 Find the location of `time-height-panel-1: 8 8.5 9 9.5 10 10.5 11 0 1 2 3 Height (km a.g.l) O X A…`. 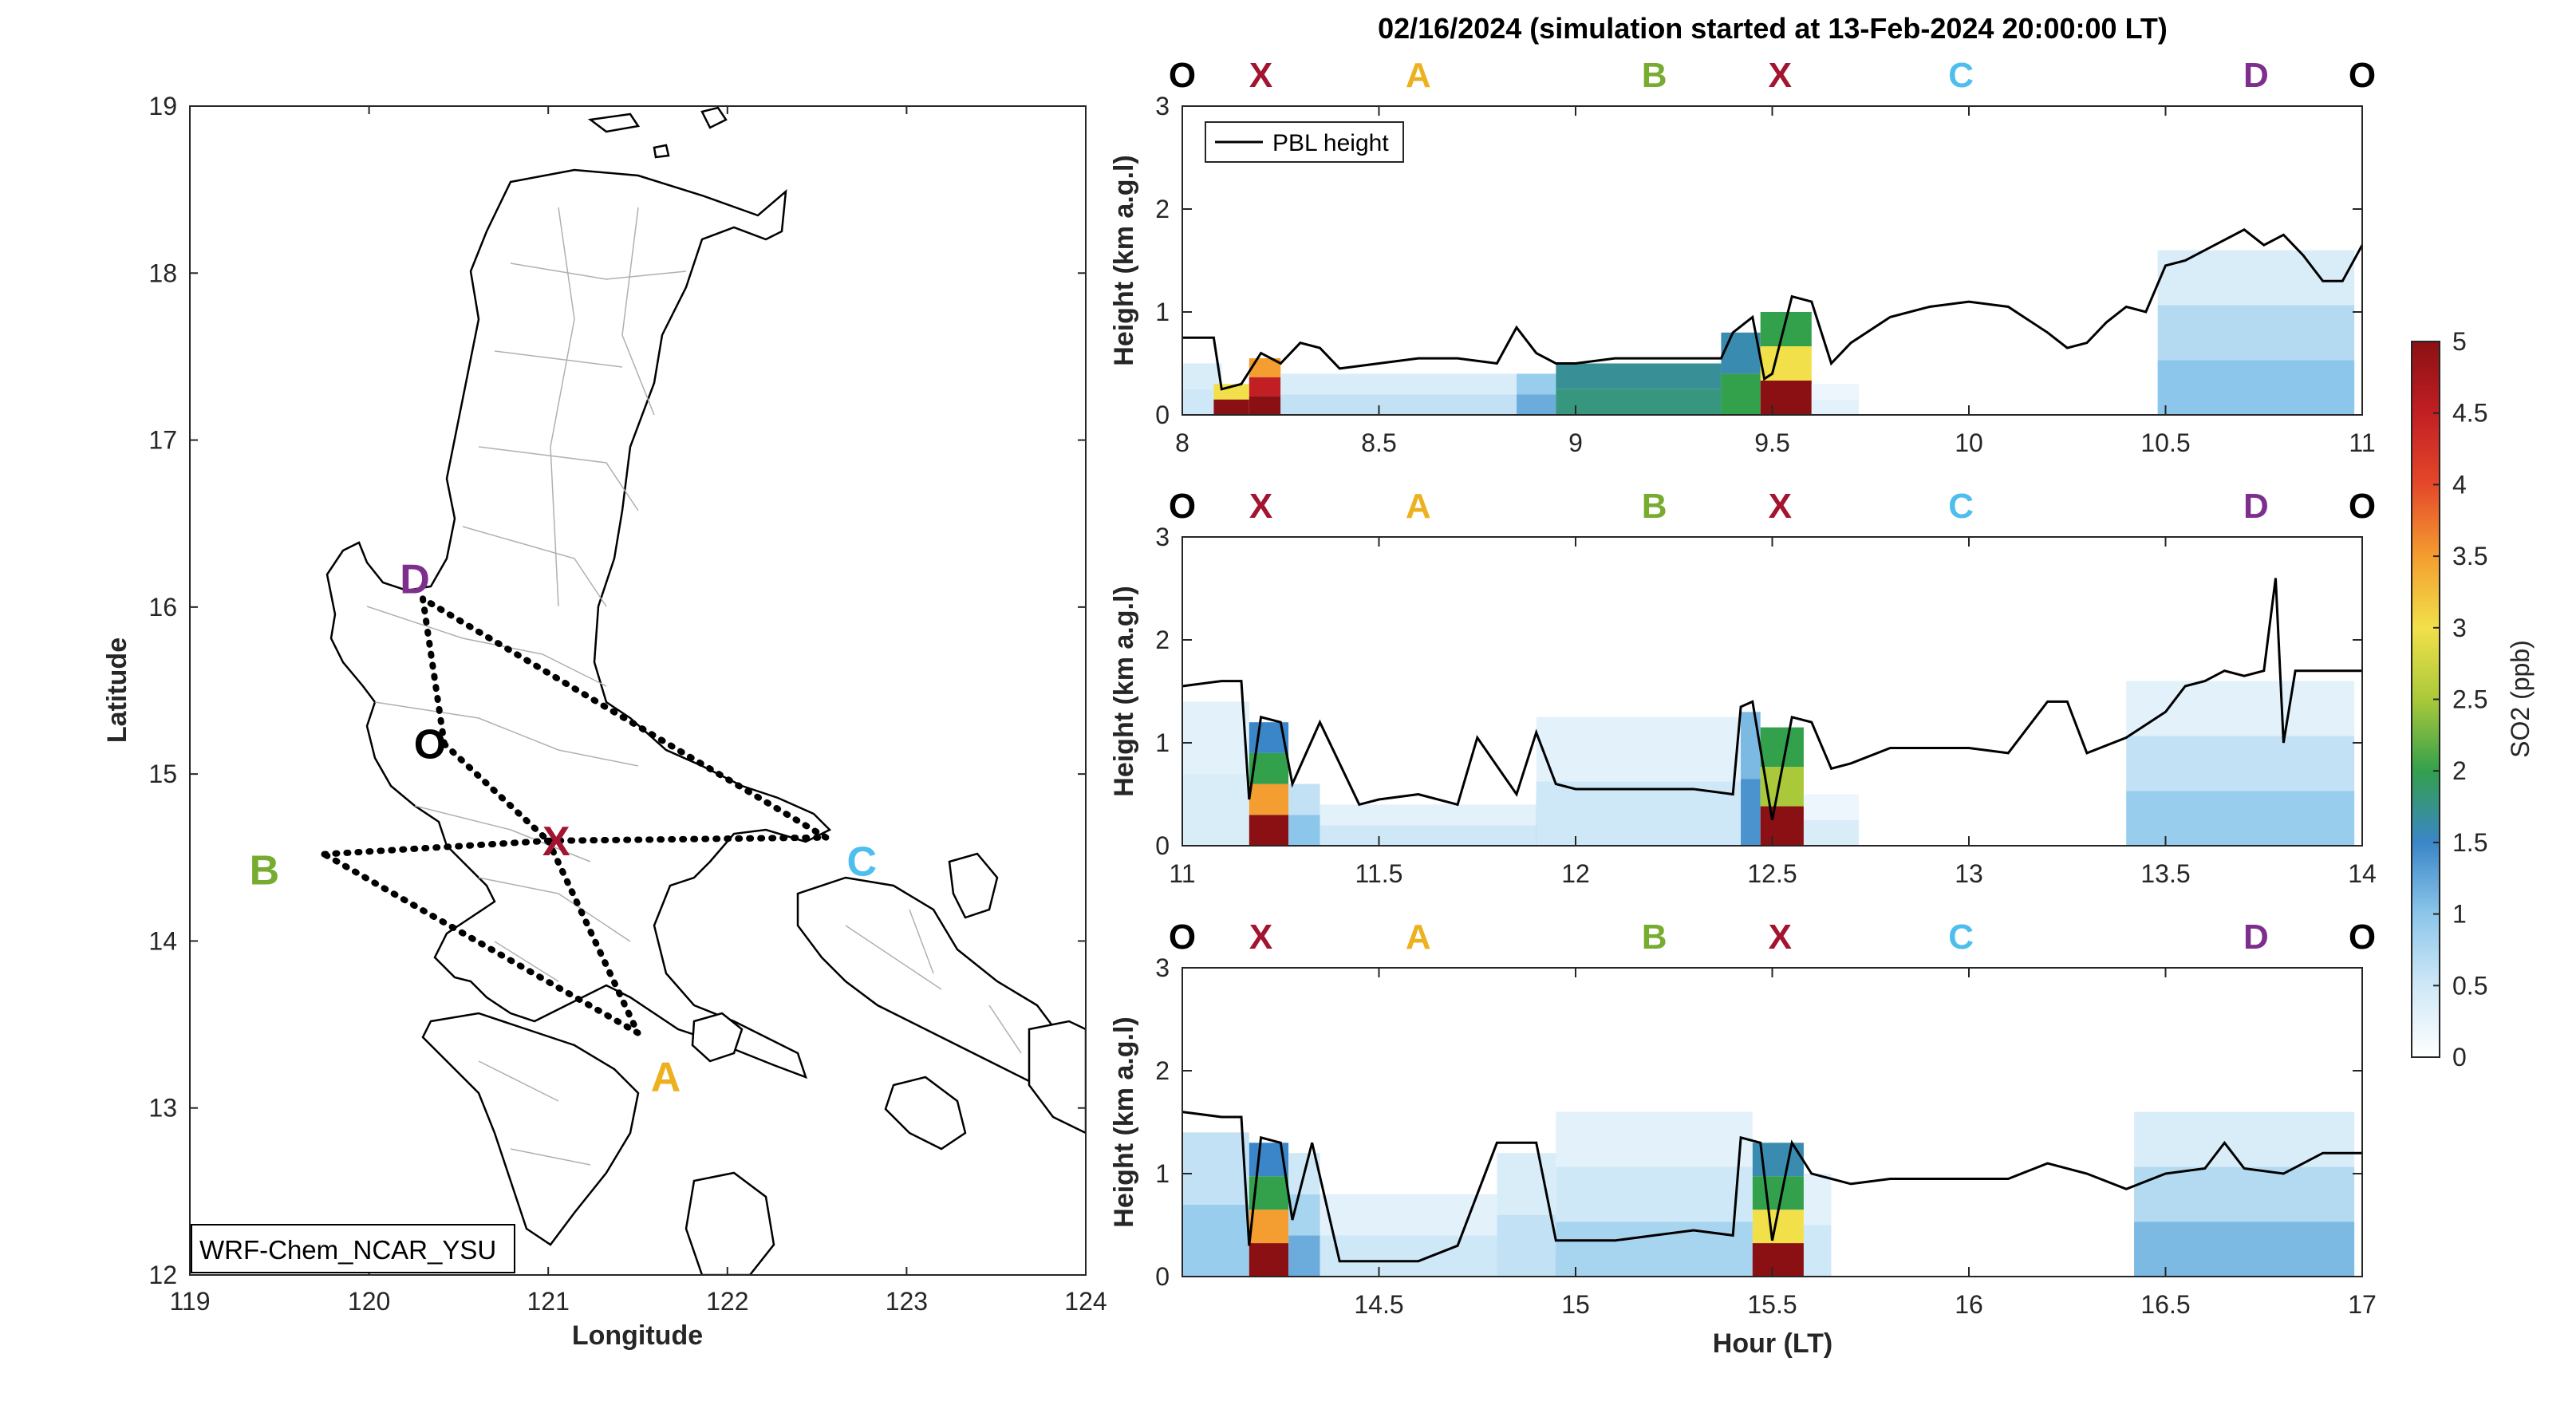

time-height-panel-1: 8 8.5 9 9.5 10 10.5 11 0 1 2 3 Height (km a.g.l) O X A… is located at coordinates (1743, 256).